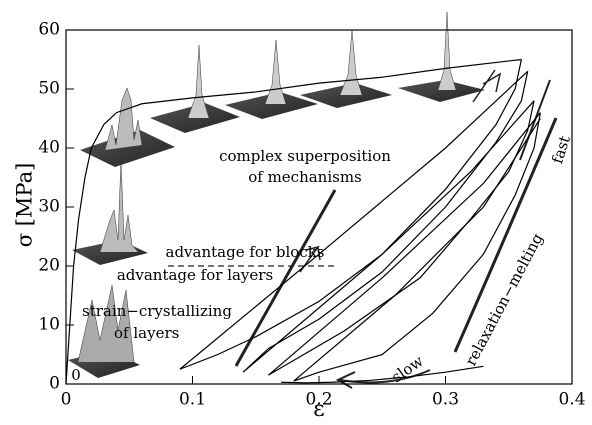 The image size is (592, 425). Describe the element at coordinates (305, 177) in the screenshot. I see `annotation: of mechanisms` at that location.